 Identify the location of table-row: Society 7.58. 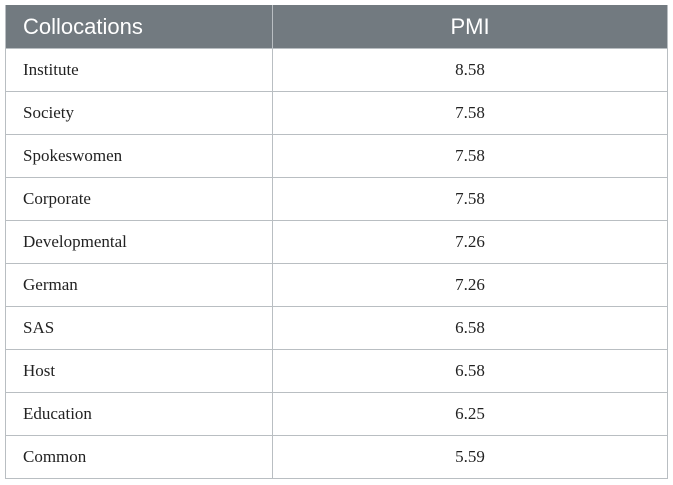
(336, 113).